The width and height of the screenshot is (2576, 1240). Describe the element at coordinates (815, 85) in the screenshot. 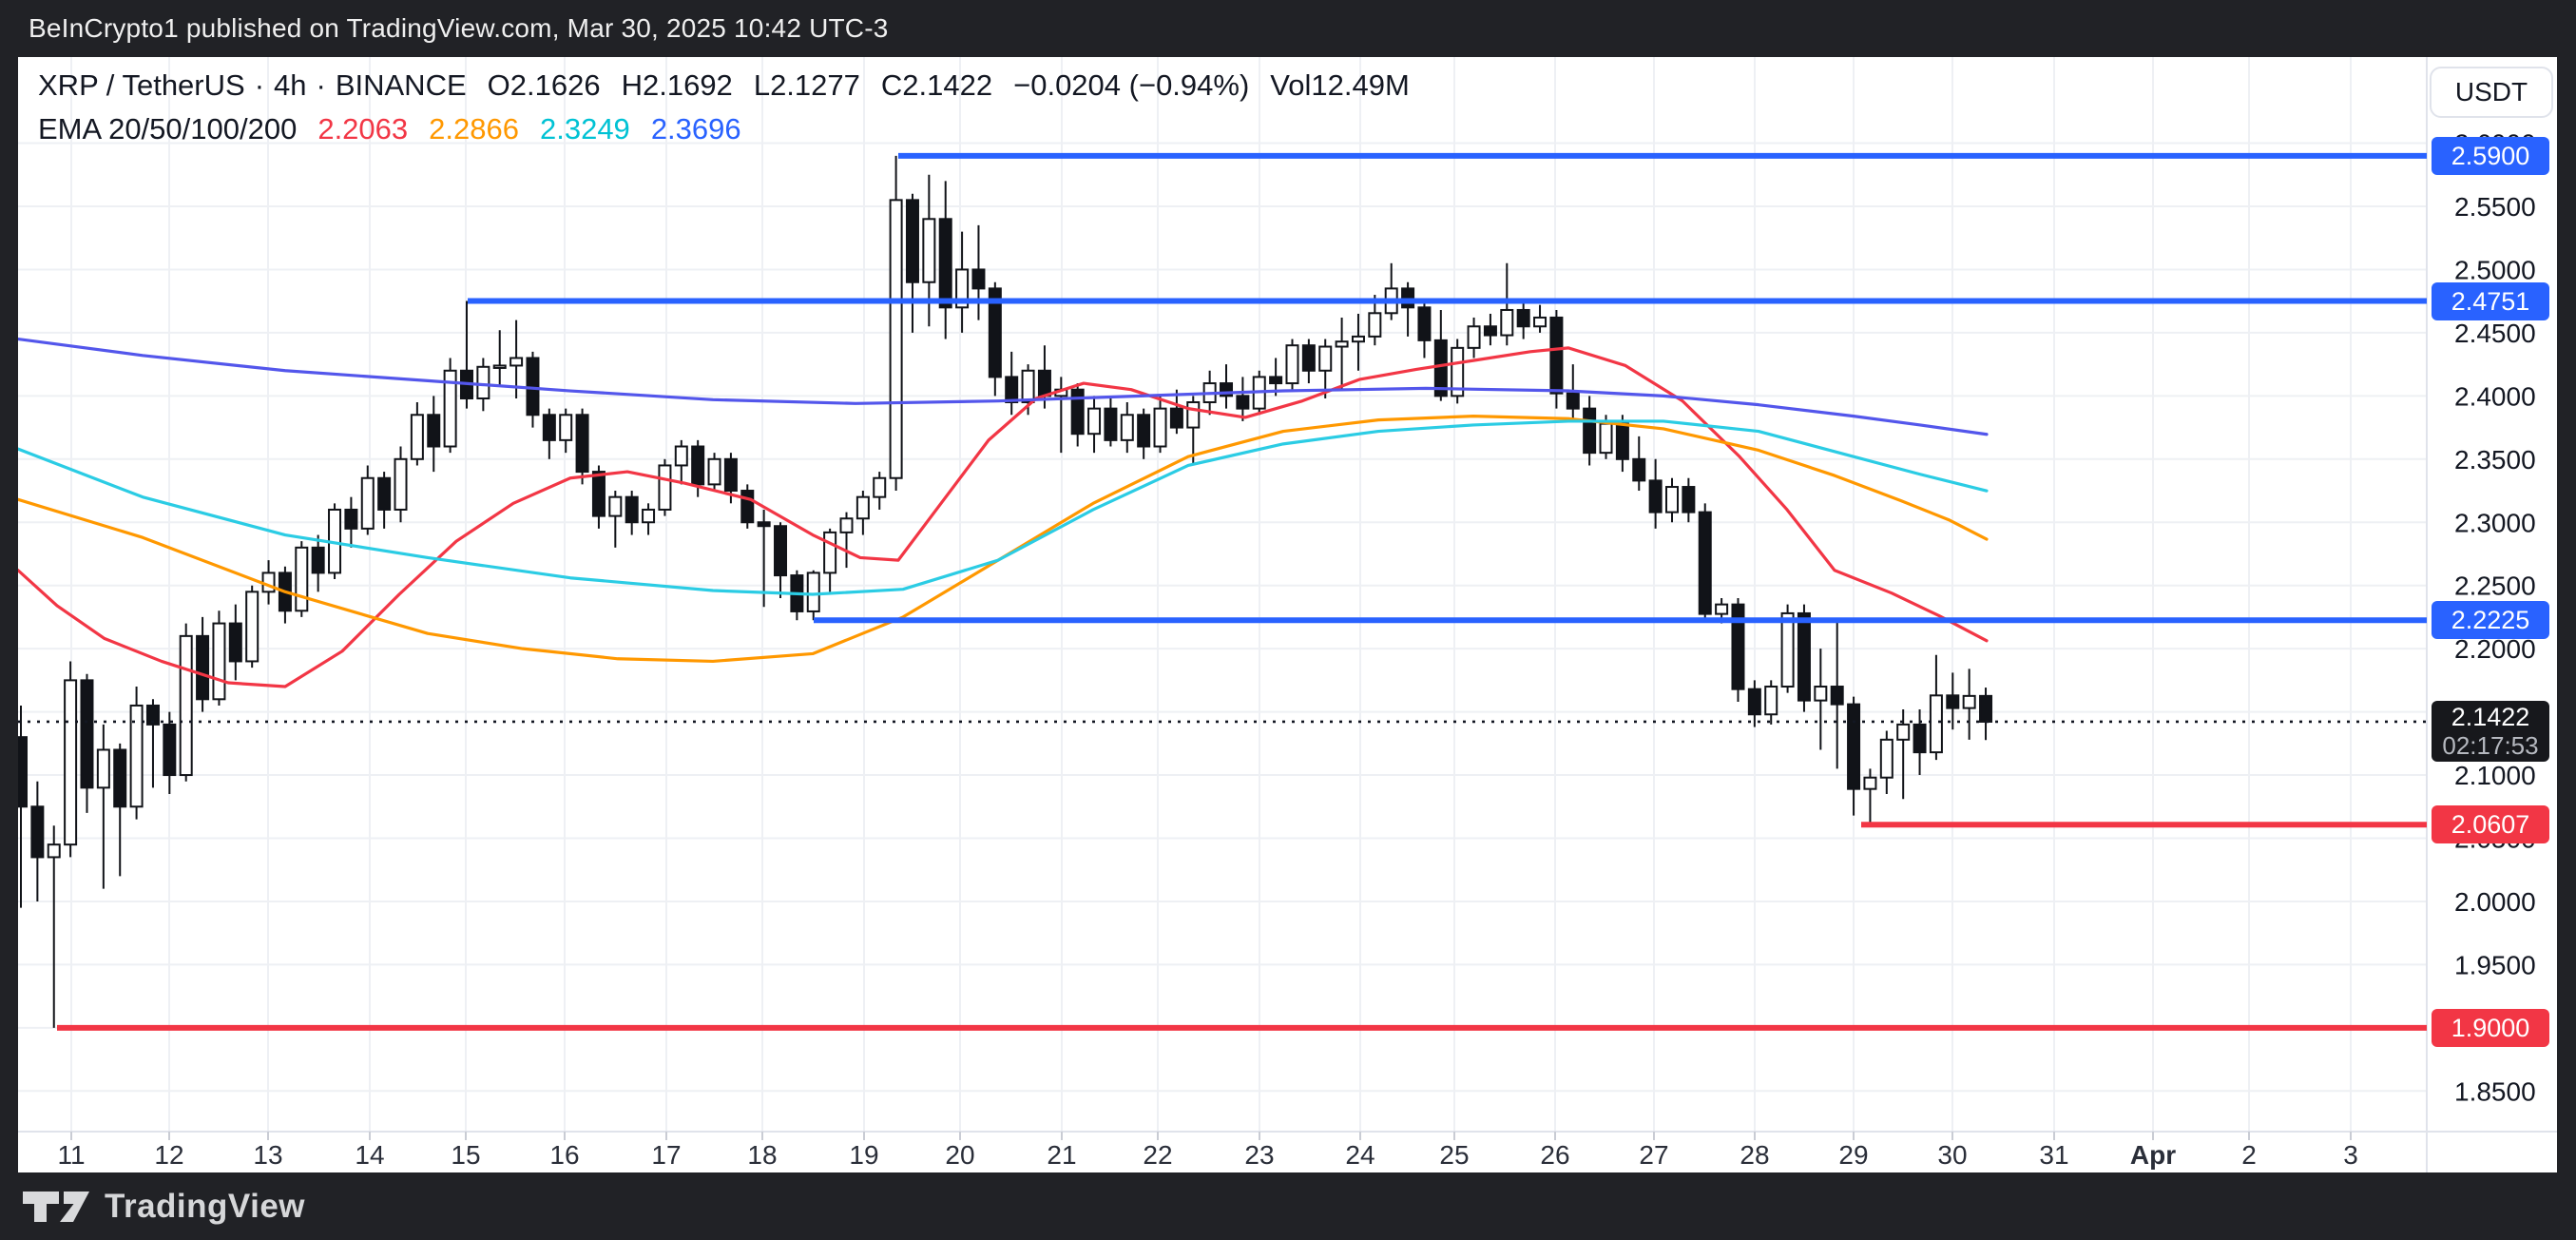

I see `ohlc-low-value: 2.1277` at that location.